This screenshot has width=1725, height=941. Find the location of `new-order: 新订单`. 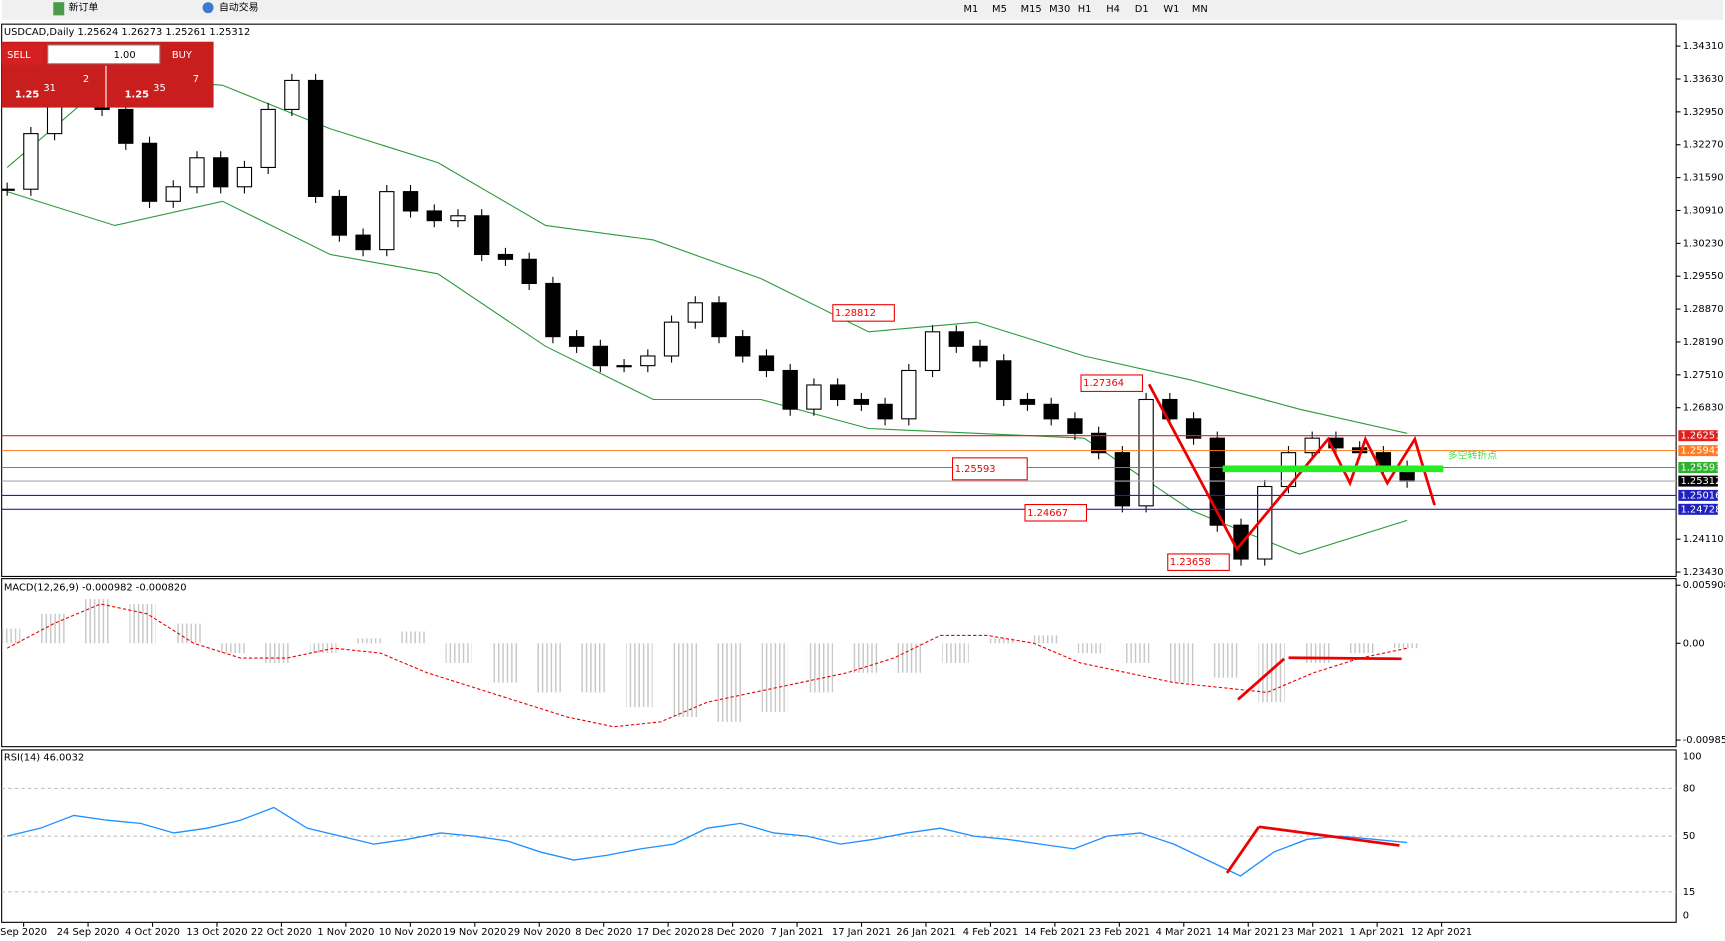

new-order: 新订单 is located at coordinates (84, 7).